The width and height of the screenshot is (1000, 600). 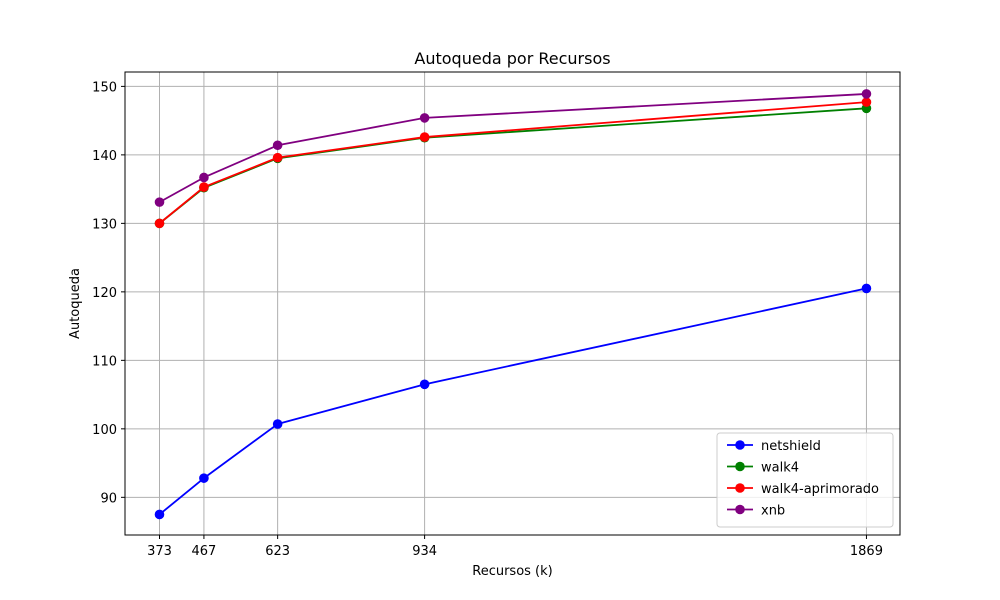 What do you see at coordinates (780, 468) in the screenshot?
I see `legend-label: walk4` at bounding box center [780, 468].